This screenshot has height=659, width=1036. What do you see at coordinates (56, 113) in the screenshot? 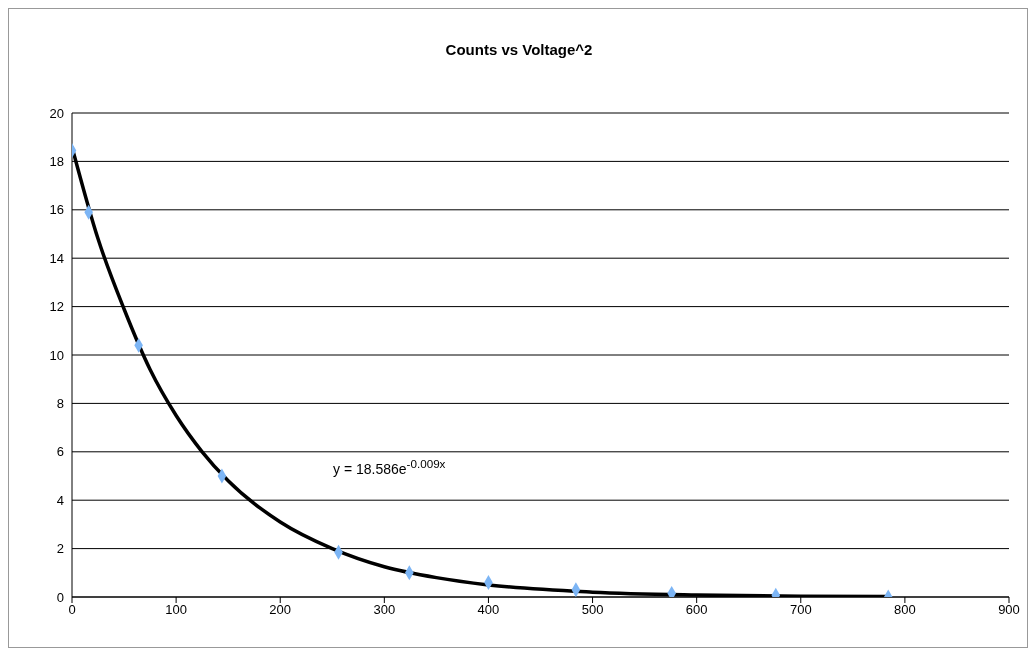
I see `y-tick-label: 20` at bounding box center [56, 113].